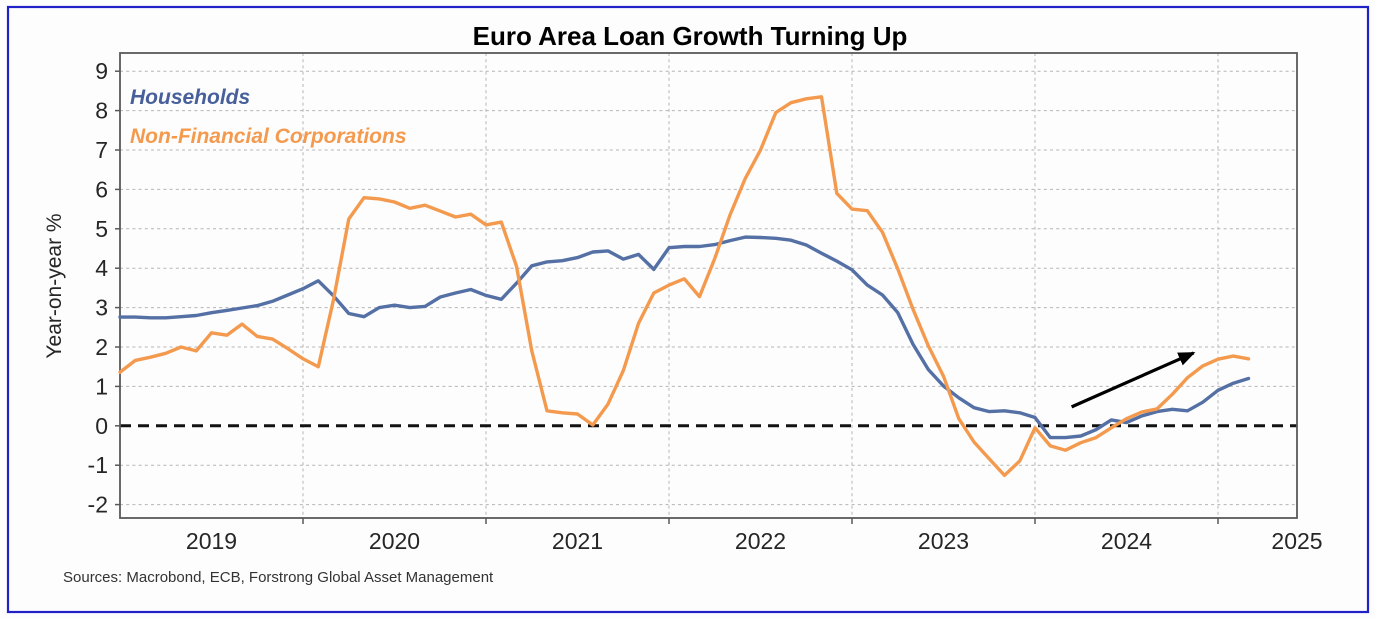 The image size is (1375, 619). What do you see at coordinates (394, 541) in the screenshot?
I see `x-tick-label: 2020` at bounding box center [394, 541].